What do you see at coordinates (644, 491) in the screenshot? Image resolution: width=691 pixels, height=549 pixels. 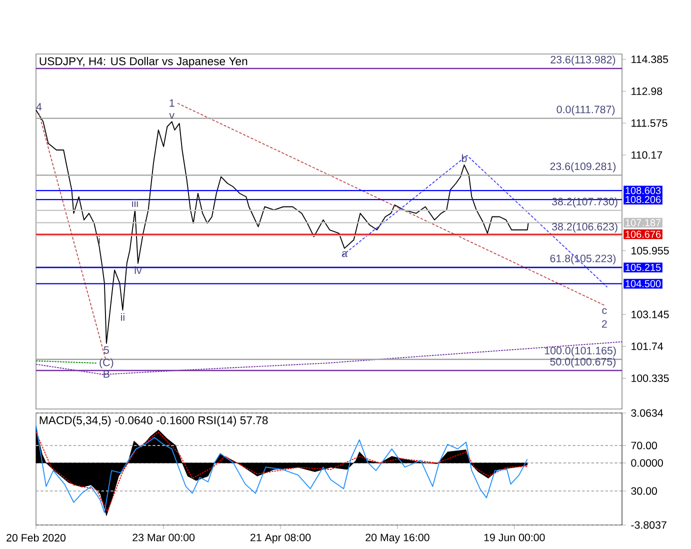 I see `y2-tick-label: 30.00` at bounding box center [644, 491].